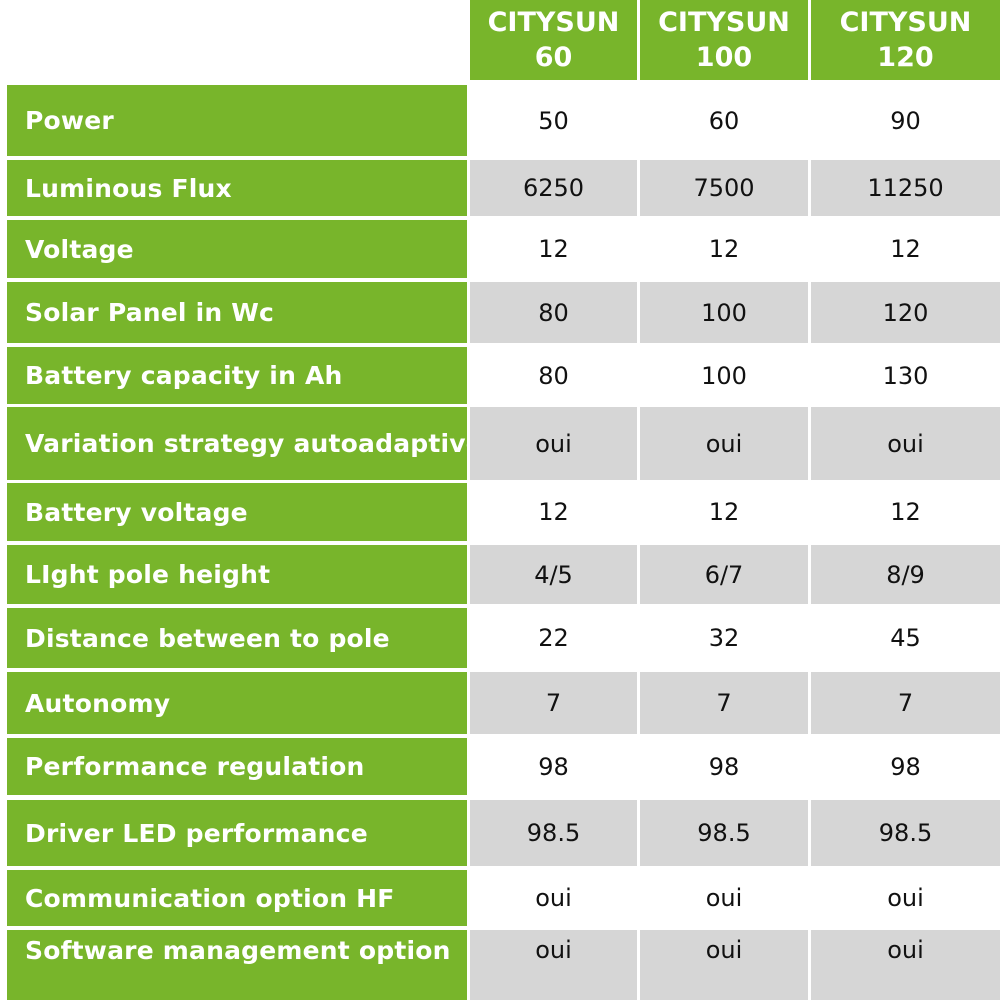 This screenshot has height=1000, width=1000. I want to click on row-label: LIght pole height, so click(237, 574).